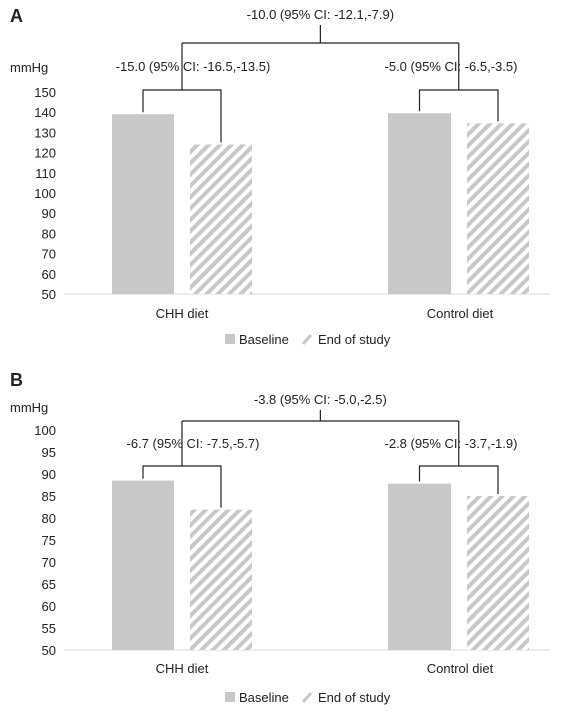 The width and height of the screenshot is (564, 717). I want to click on panel-a-within-group-annotation: -15.0 (95% CI: -16.5,-13.5), so click(193, 66).